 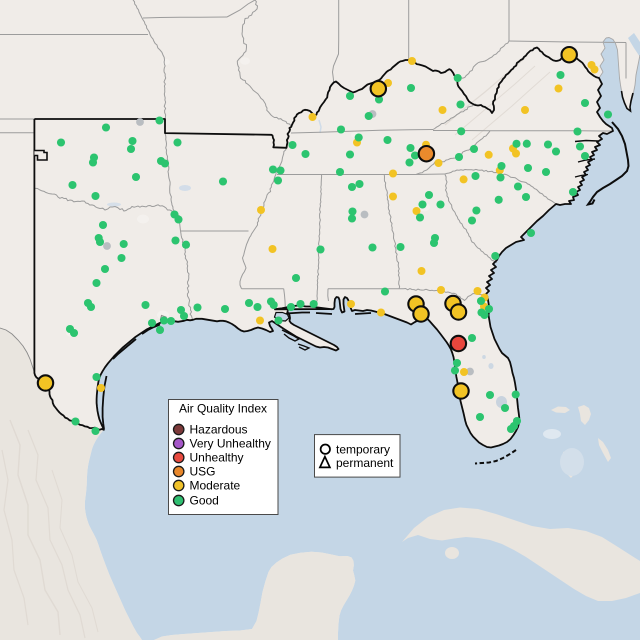 I want to click on svg-text: Hazardous, so click(x=219, y=430).